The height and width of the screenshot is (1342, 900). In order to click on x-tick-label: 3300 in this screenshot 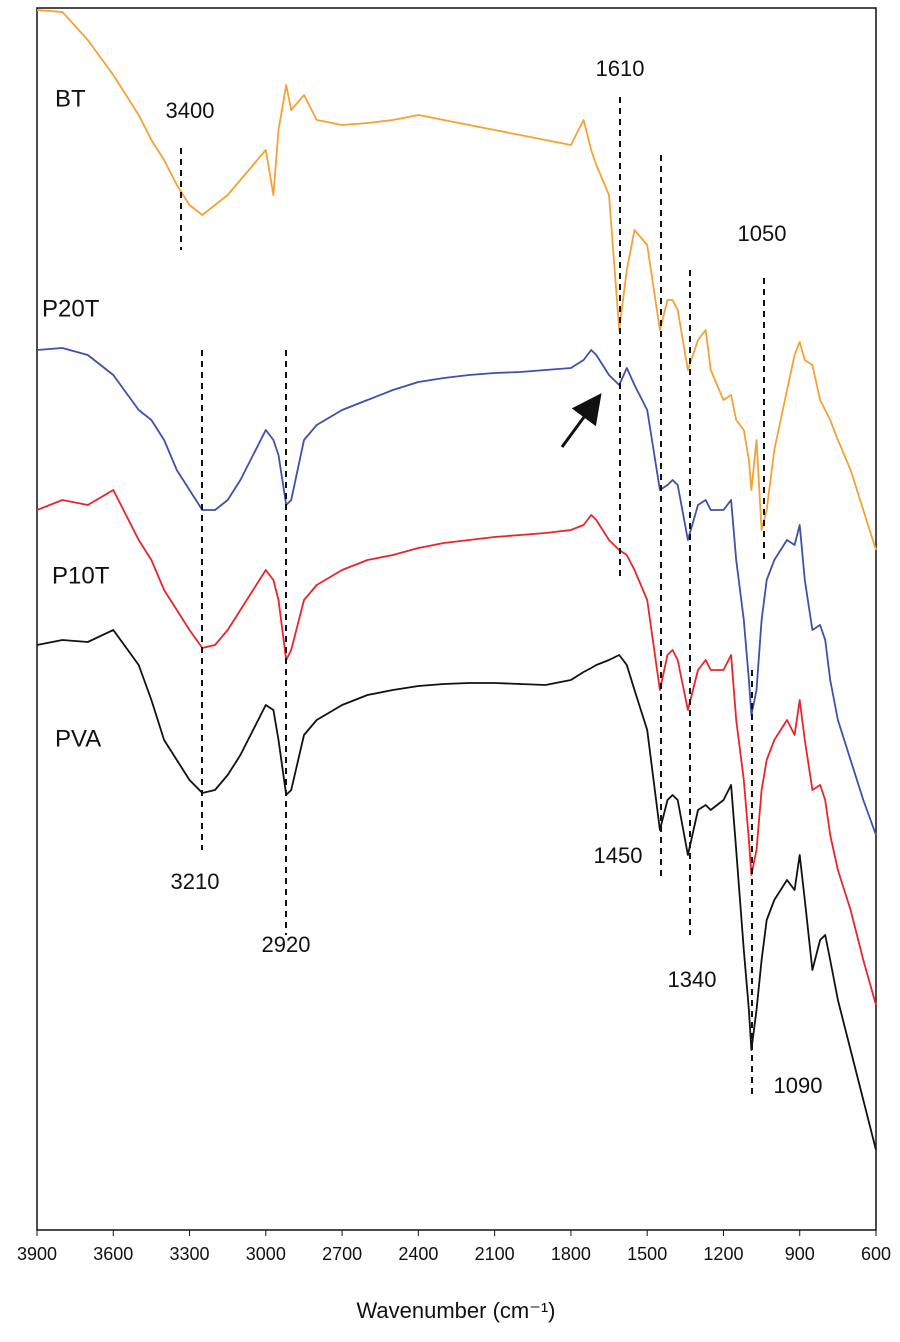, I will do `click(190, 1254)`.